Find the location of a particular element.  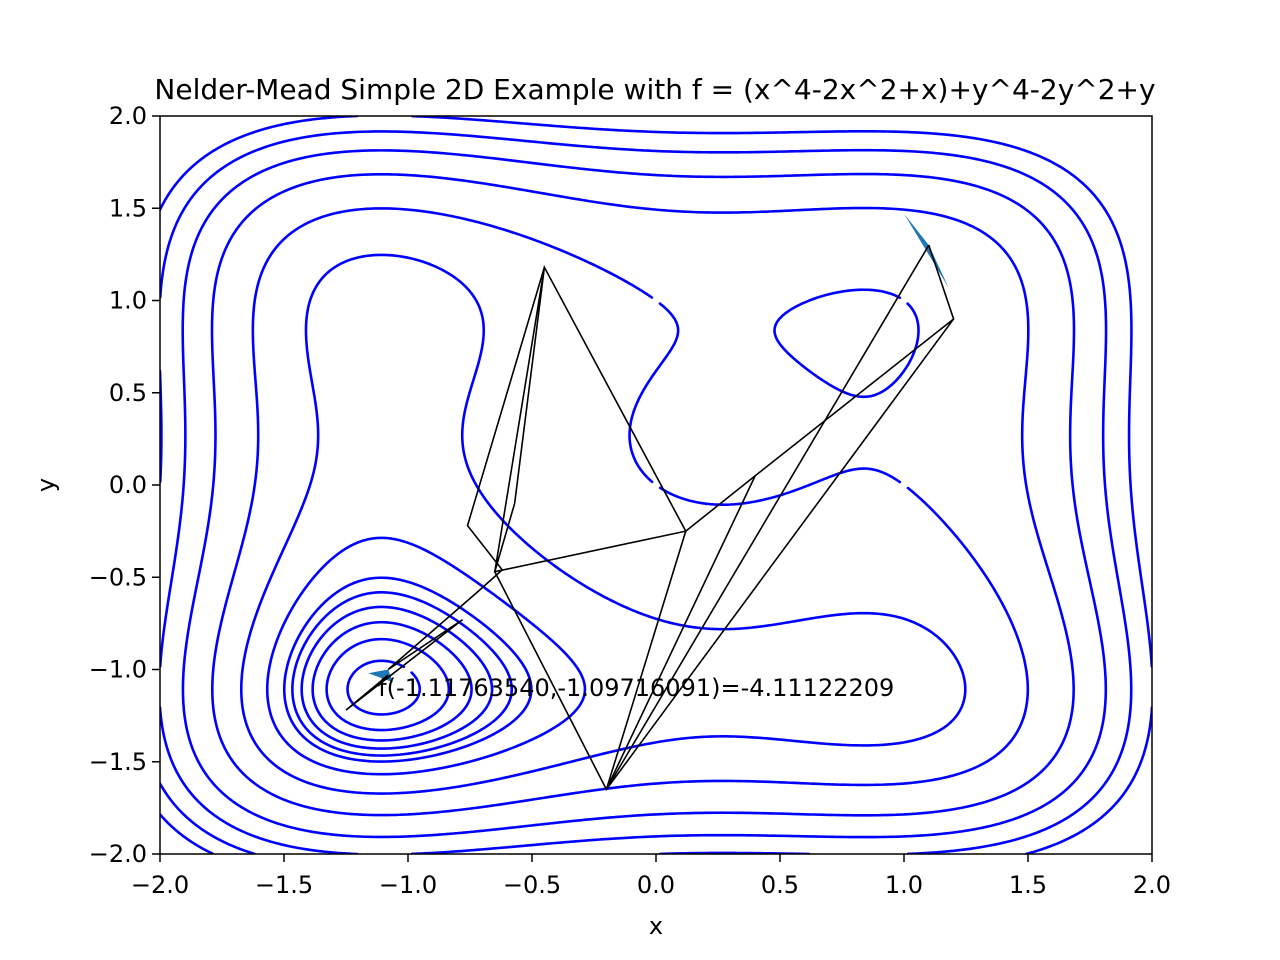

x-axis-label: x is located at coordinates (656, 926).